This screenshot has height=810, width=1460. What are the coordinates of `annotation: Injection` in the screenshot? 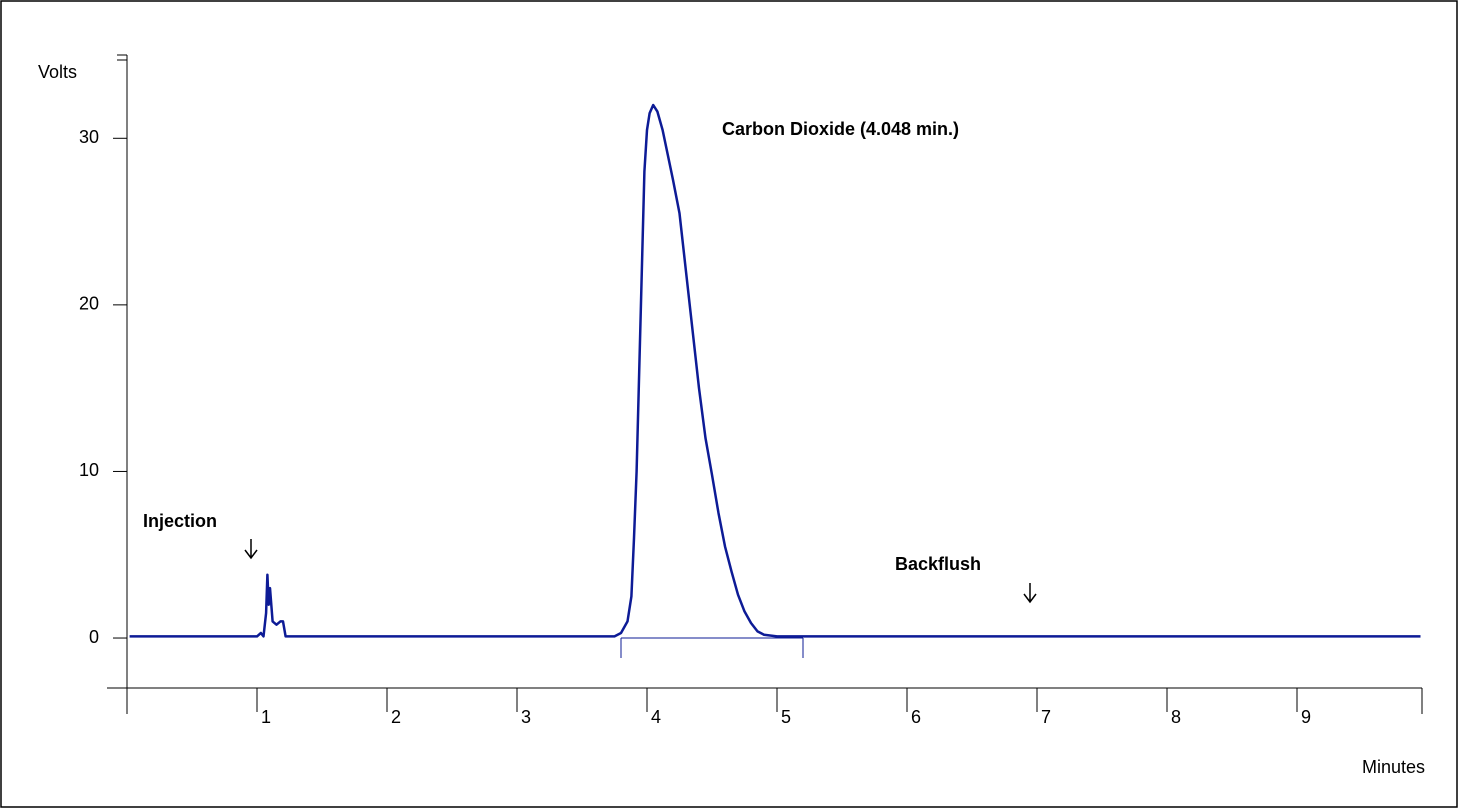 It's located at (180, 521).